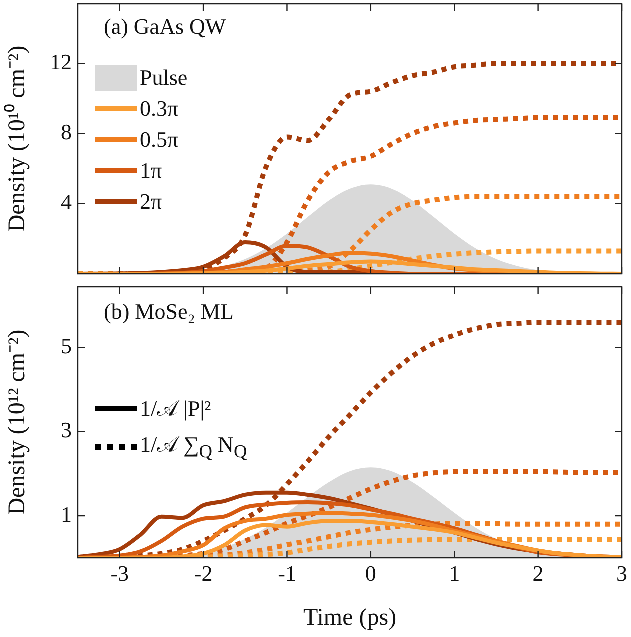 The height and width of the screenshot is (637, 631). Describe the element at coordinates (165, 27) in the screenshot. I see `text: (a) GaAs QW` at that location.